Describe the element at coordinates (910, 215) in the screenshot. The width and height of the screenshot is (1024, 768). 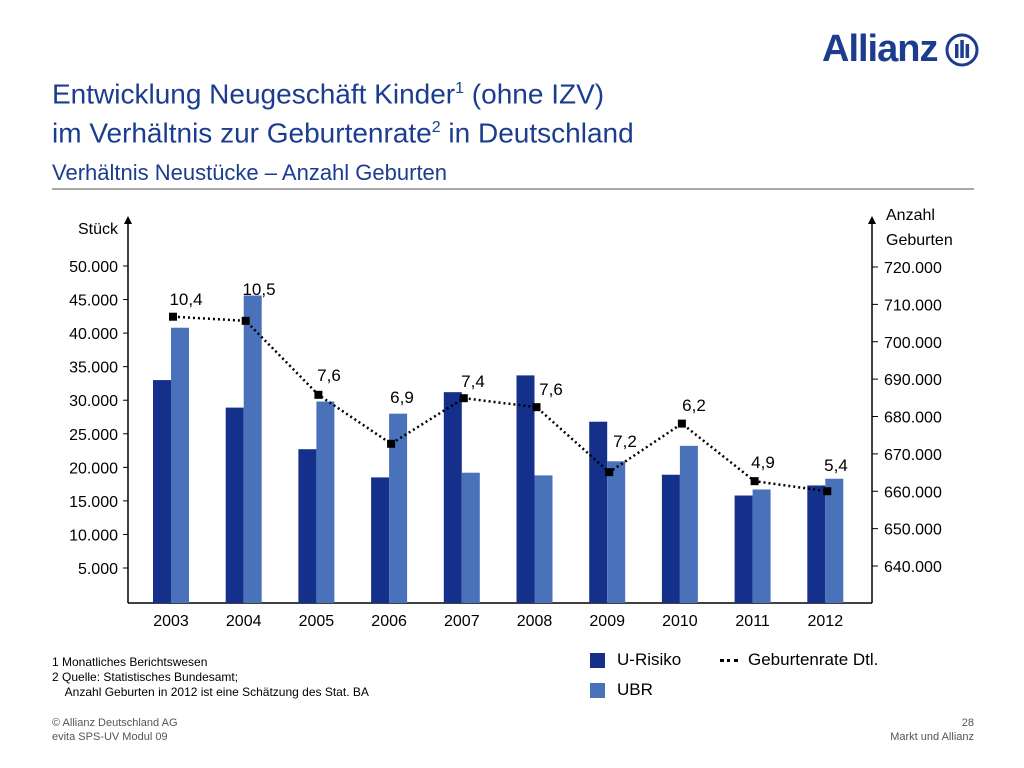
I see `right-axis-title-line-1: Anzahl` at that location.